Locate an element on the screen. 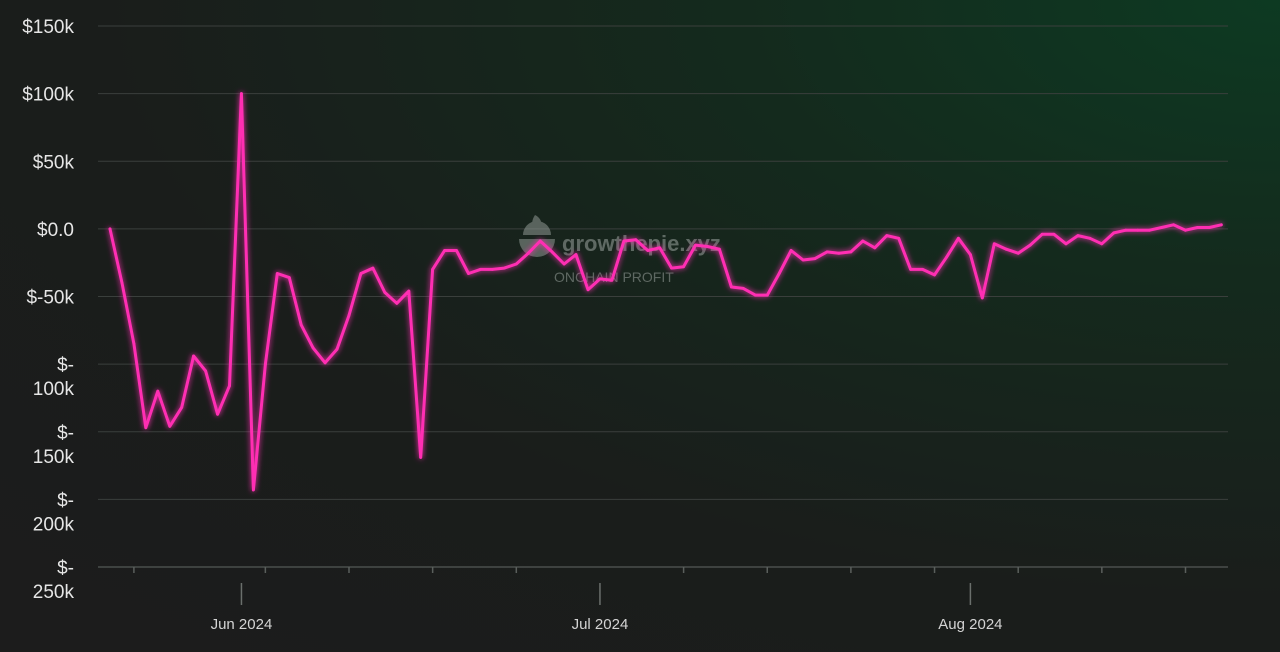  x-tick-label: Aug 2024 is located at coordinates (970, 624).